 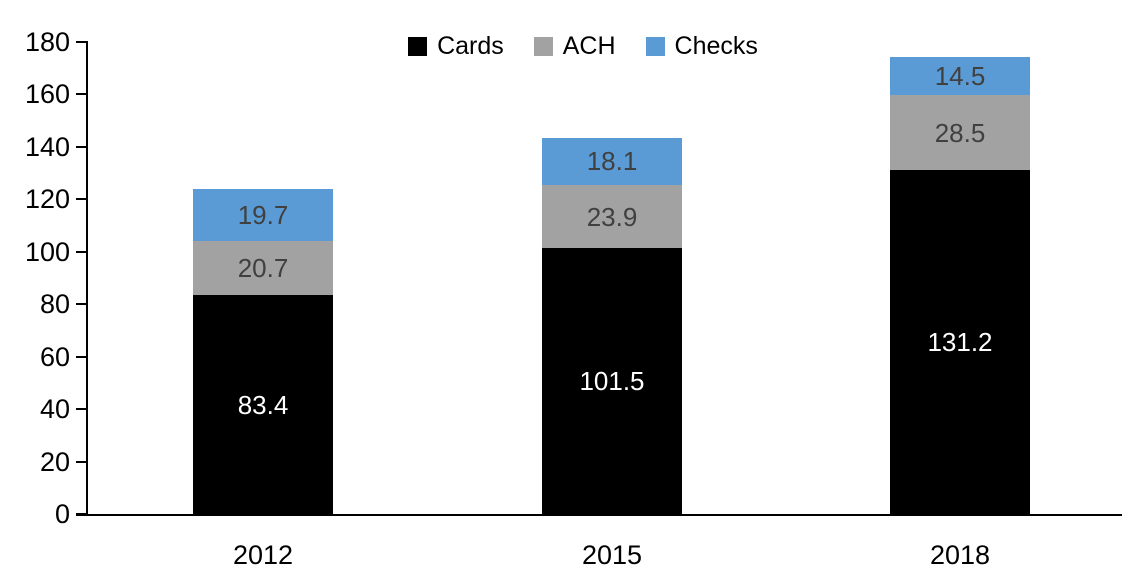 I want to click on legend-swatch-ach-icon, so click(x=543, y=46).